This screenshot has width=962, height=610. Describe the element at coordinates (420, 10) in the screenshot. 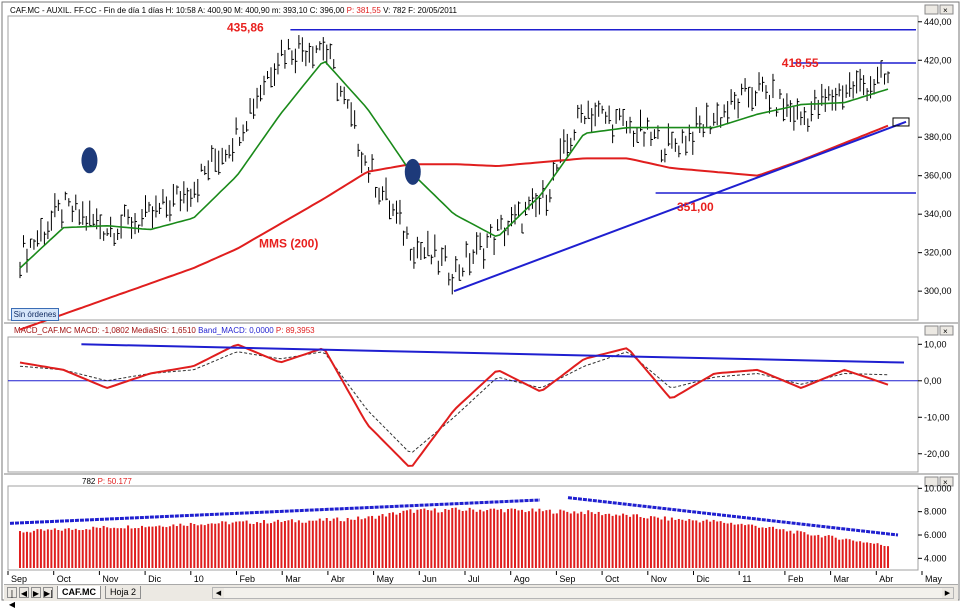

I see `price-header-tail: V: 782 F: 20/05/2011` at that location.